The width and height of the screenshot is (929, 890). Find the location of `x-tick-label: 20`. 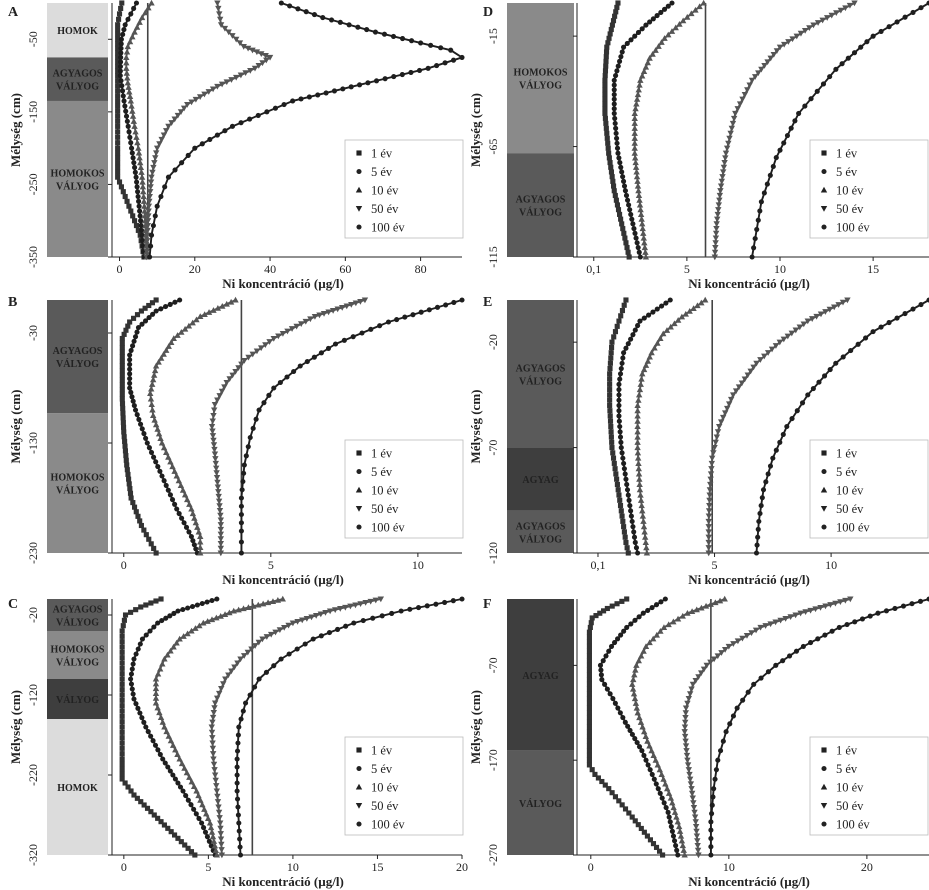

x-tick-label: 20 is located at coordinates (867, 867).